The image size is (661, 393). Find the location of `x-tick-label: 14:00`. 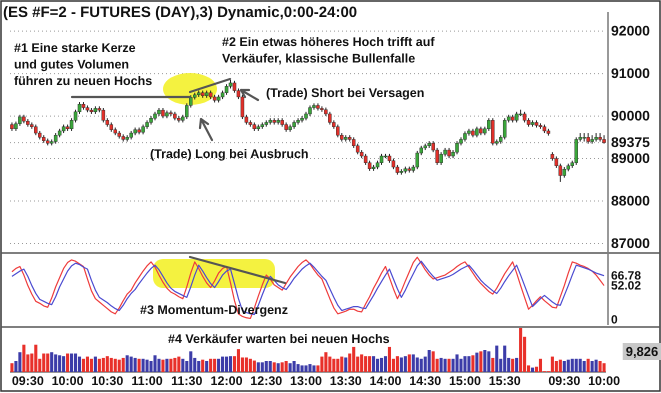

x-tick-label: 14:00 is located at coordinates (386, 381).